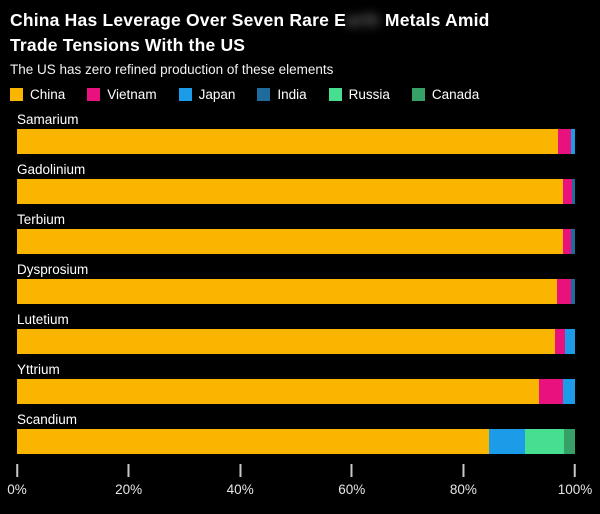 The height and width of the screenshot is (514, 600). What do you see at coordinates (129, 489) in the screenshot?
I see `tick-label: 20%` at bounding box center [129, 489].